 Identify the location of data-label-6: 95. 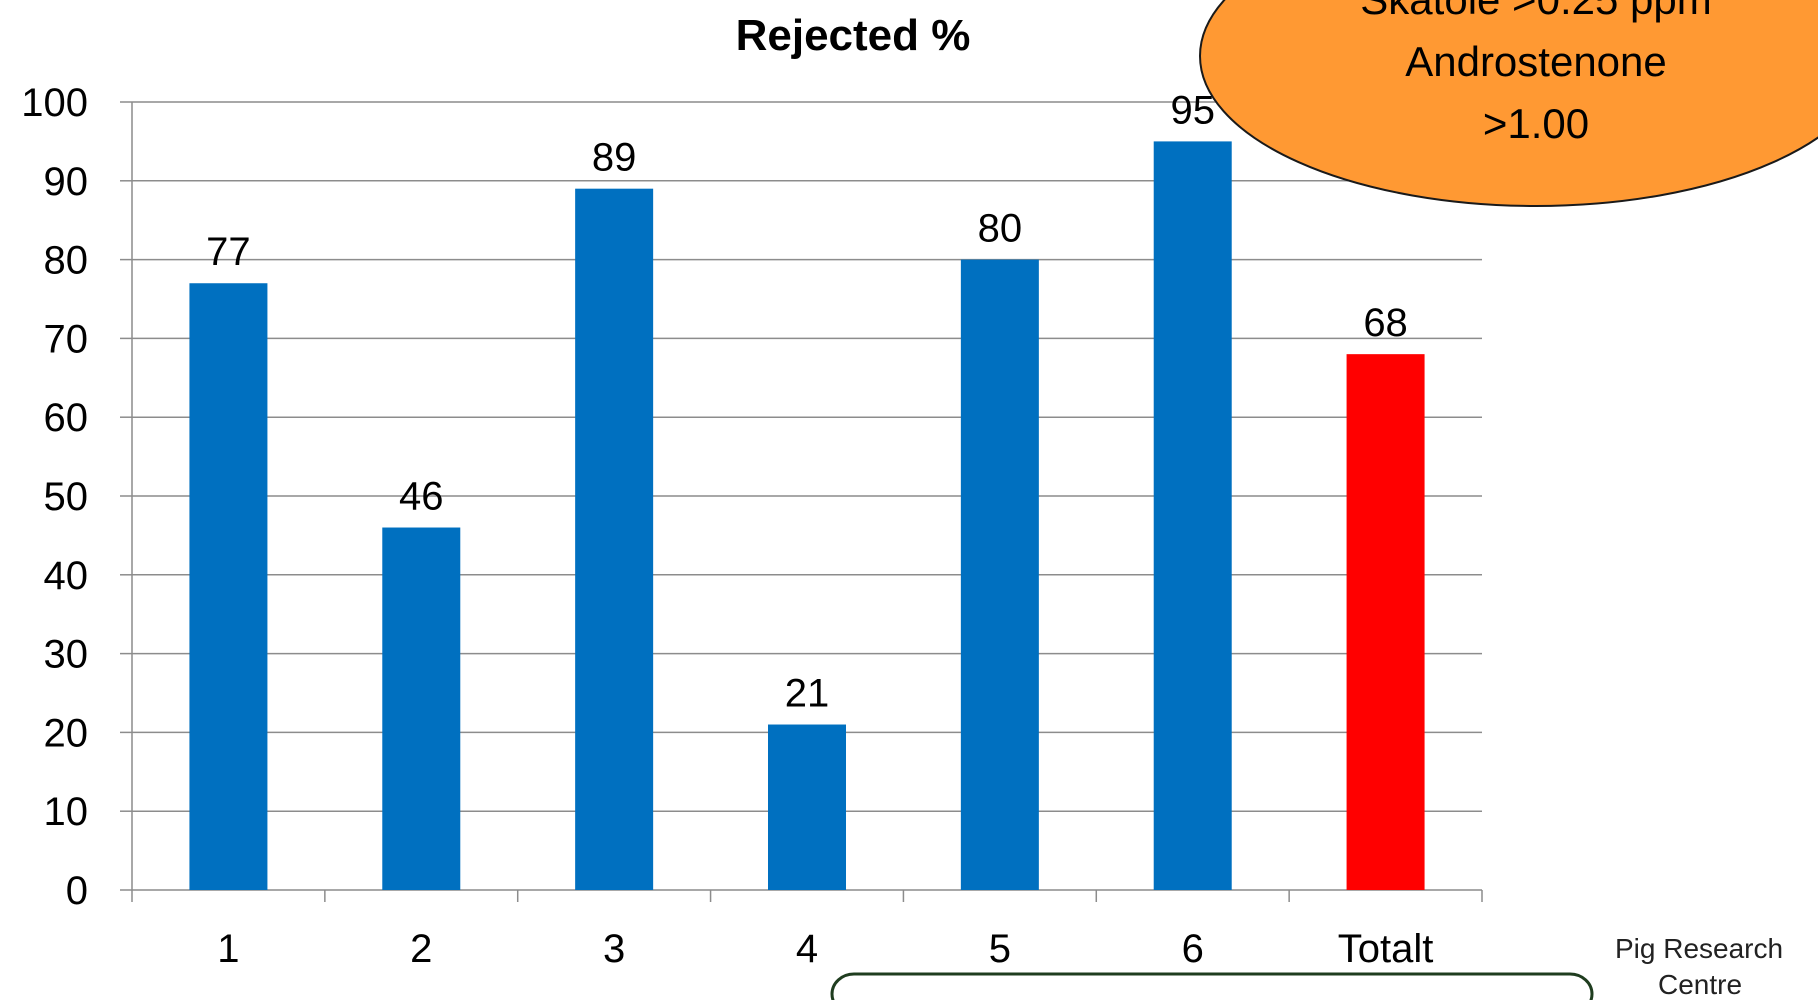
(1192, 110).